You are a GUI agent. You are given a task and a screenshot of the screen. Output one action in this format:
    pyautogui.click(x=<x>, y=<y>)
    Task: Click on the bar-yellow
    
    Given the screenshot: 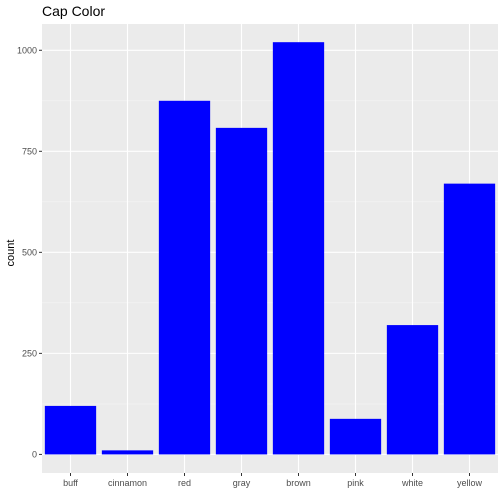 What is the action you would take?
    pyautogui.click(x=469, y=319)
    